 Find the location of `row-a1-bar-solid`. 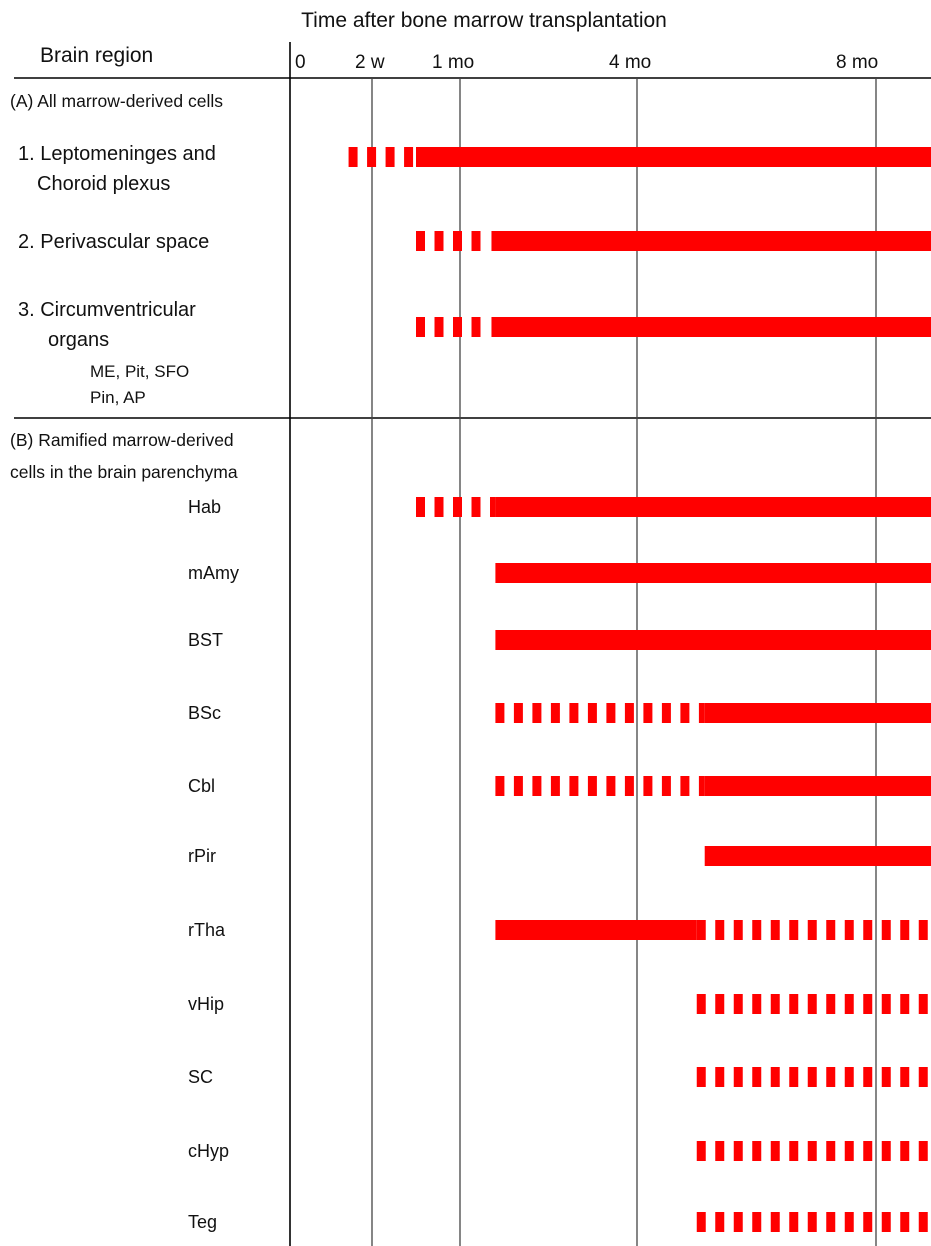

row-a1-bar-solid is located at coordinates (673, 157).